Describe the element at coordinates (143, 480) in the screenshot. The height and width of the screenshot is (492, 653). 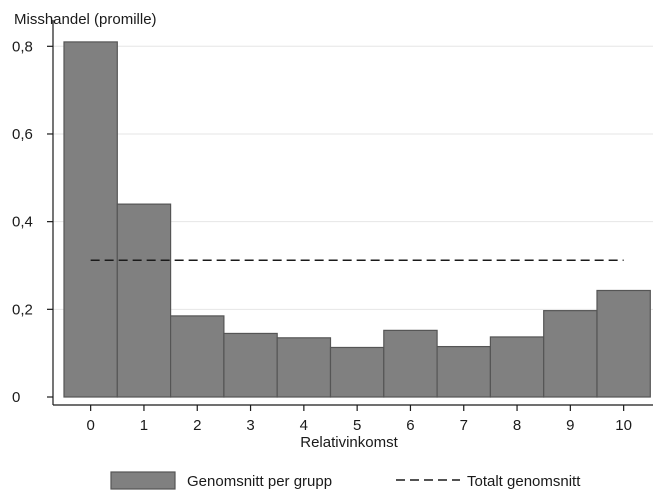
I see `legend-swatch-bars` at that location.